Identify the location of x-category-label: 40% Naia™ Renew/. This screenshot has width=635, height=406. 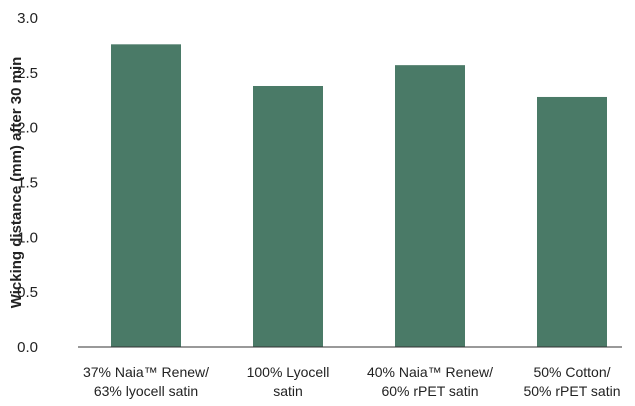
(430, 372).